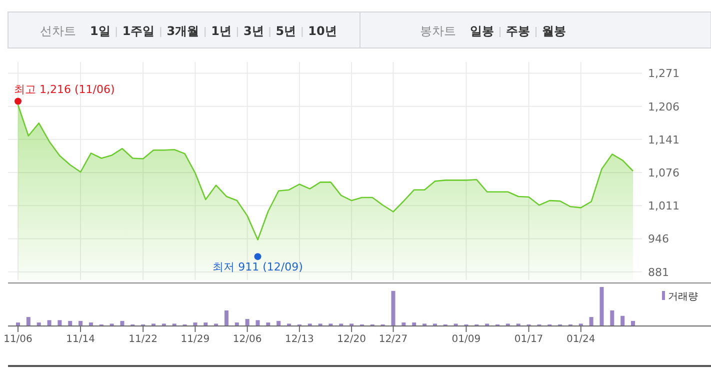 This screenshot has height=368, width=711. I want to click on text: 선차트, so click(58, 31).